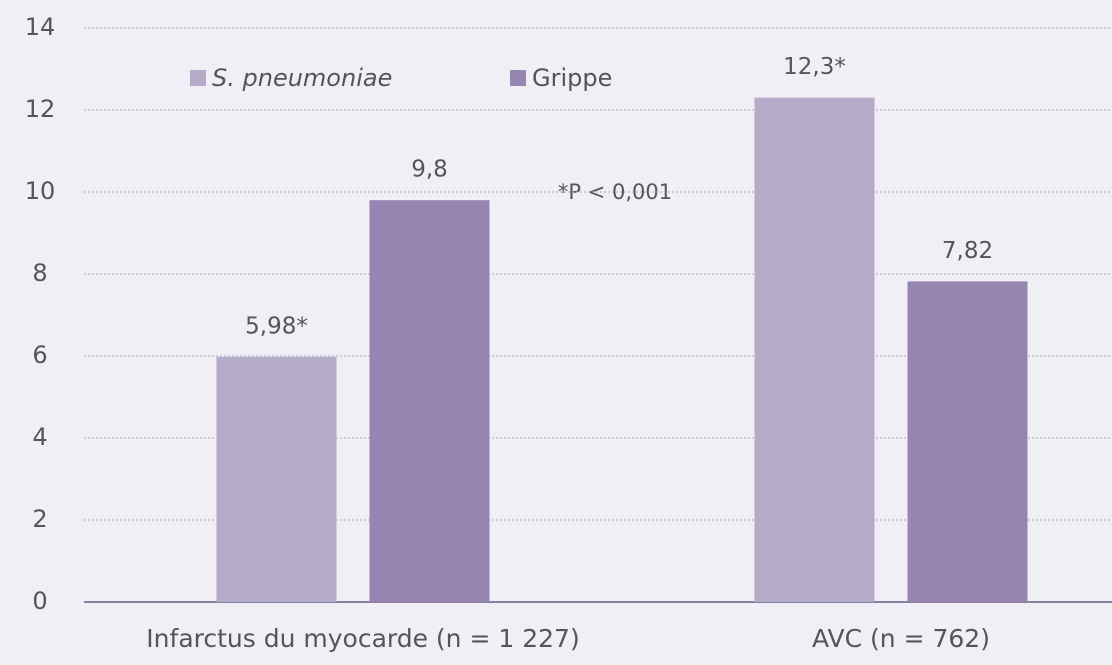  Describe the element at coordinates (362, 638) in the screenshot. I see `x-tick-label: Infarctus du myocarde (n = 1 227)` at that location.